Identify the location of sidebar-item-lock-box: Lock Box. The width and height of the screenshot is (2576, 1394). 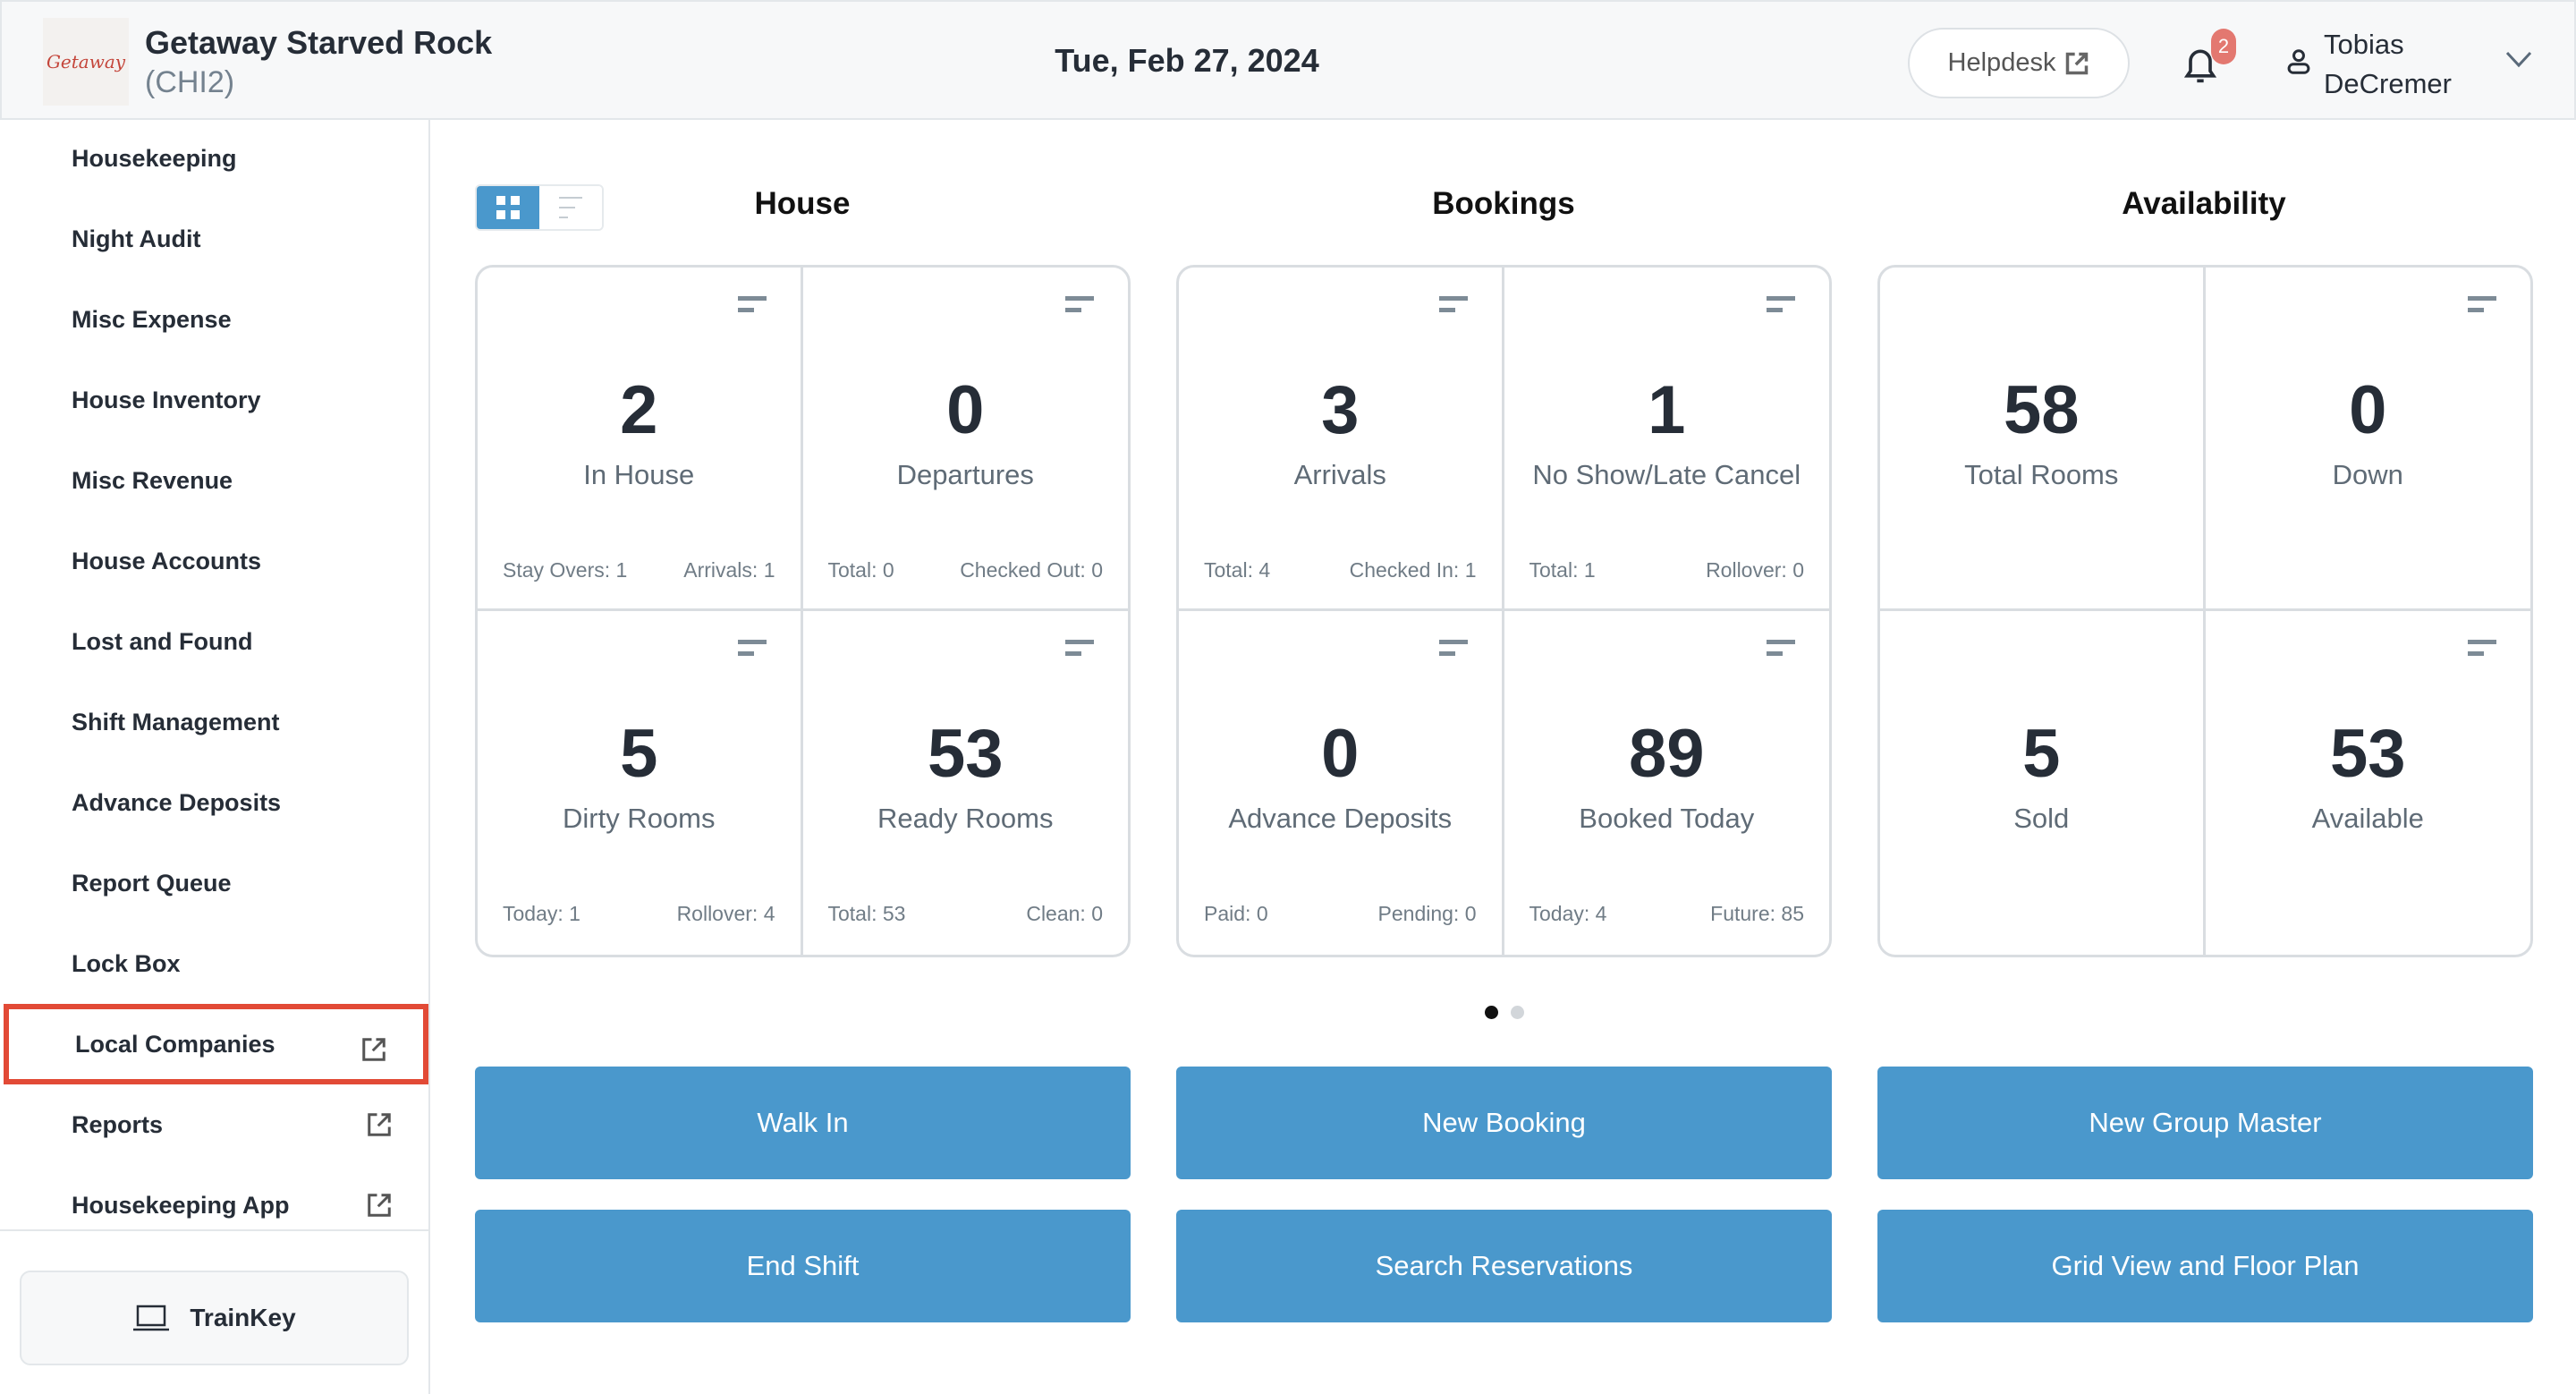
(214, 964).